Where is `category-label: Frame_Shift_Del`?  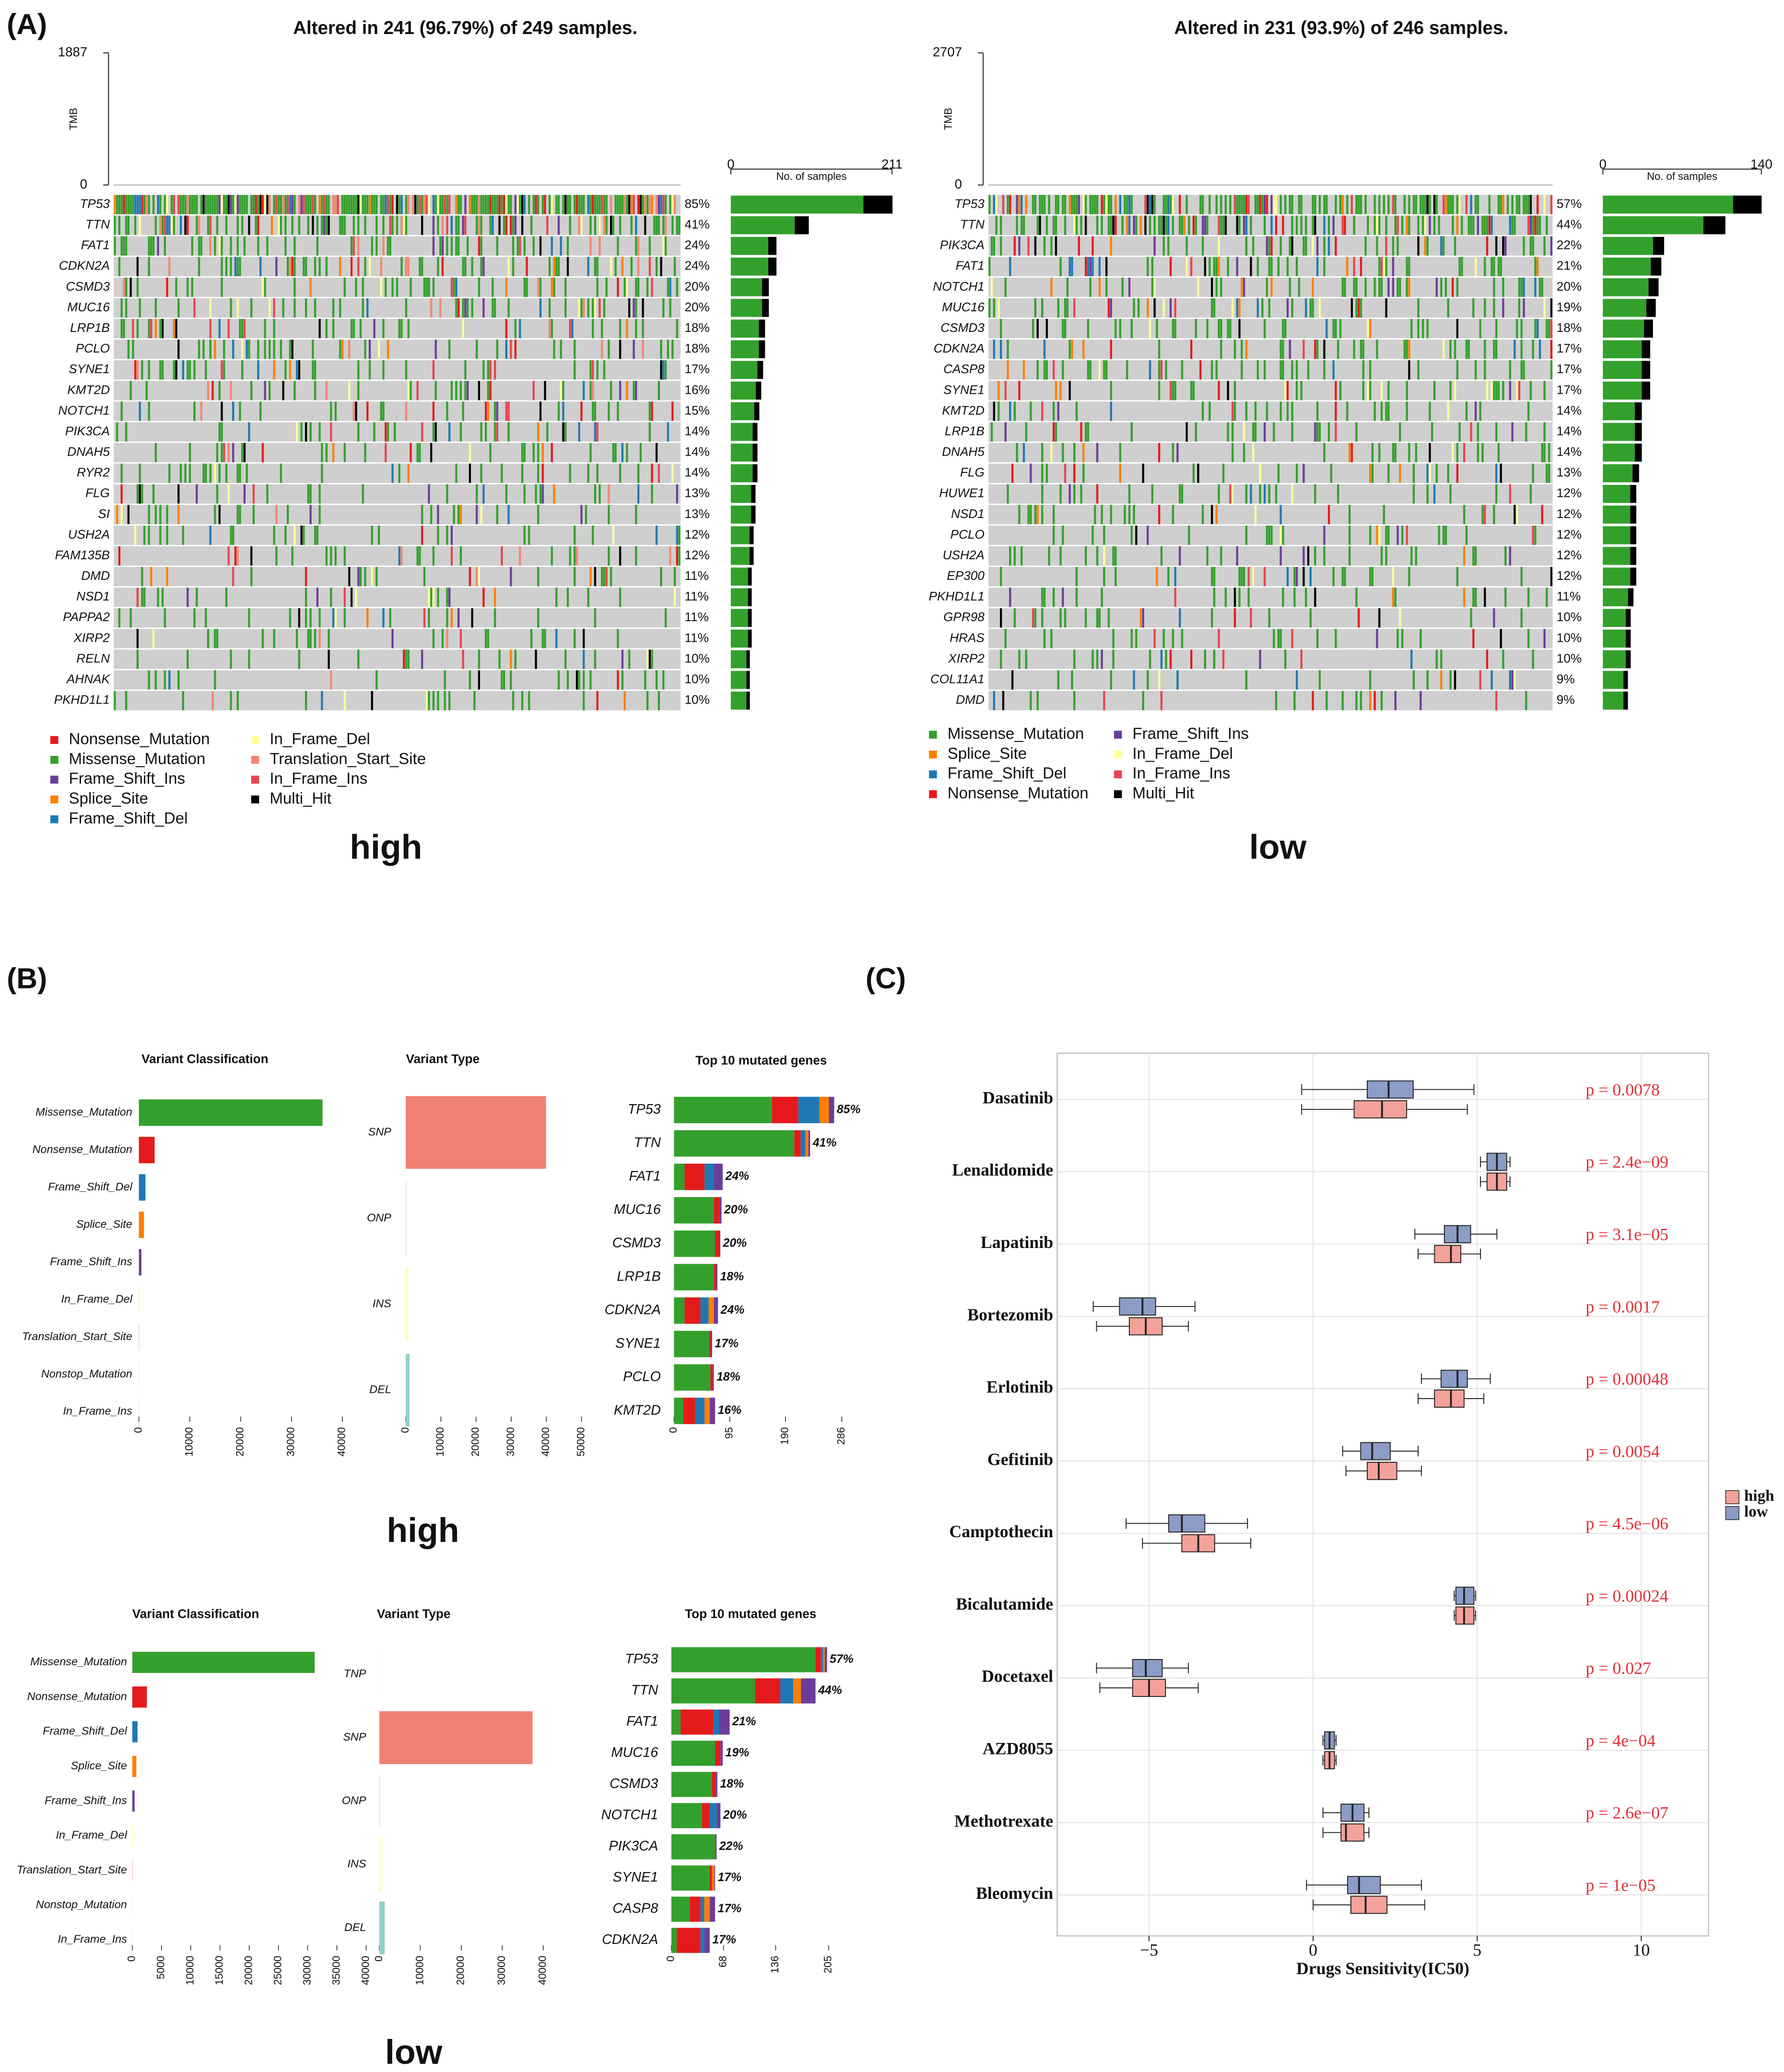
category-label: Frame_Shift_Del is located at coordinates (85, 1731).